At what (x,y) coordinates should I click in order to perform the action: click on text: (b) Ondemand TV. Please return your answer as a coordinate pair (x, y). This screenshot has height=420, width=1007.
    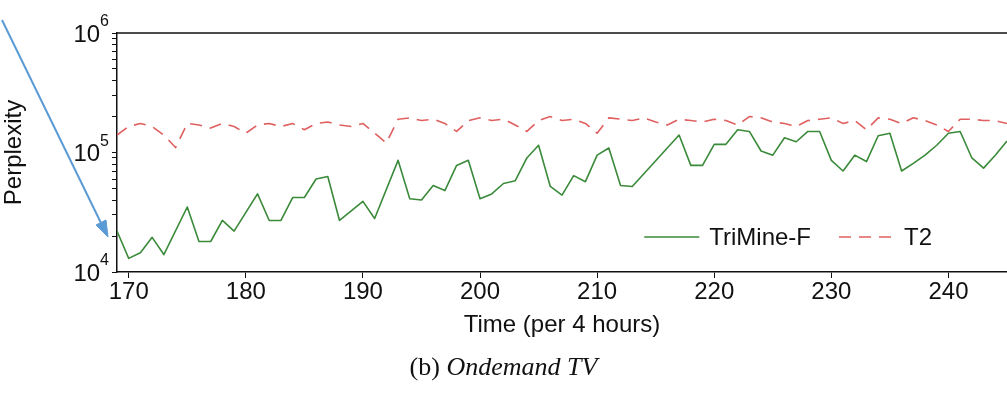
    Looking at the image, I should click on (503, 366).